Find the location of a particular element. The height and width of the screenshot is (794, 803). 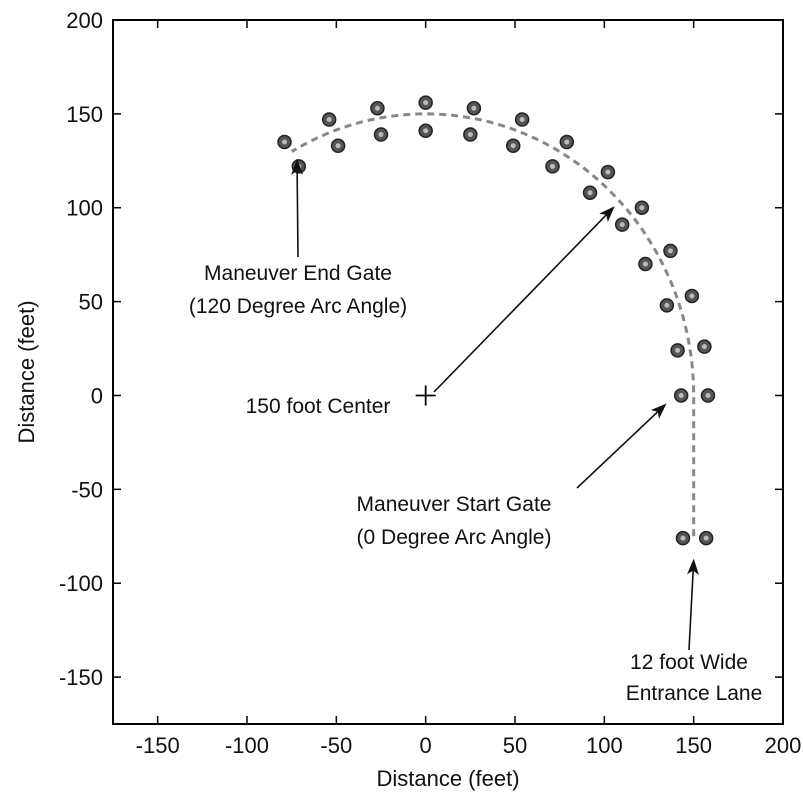

annotation: 150 foot Center is located at coordinates (430, 312).